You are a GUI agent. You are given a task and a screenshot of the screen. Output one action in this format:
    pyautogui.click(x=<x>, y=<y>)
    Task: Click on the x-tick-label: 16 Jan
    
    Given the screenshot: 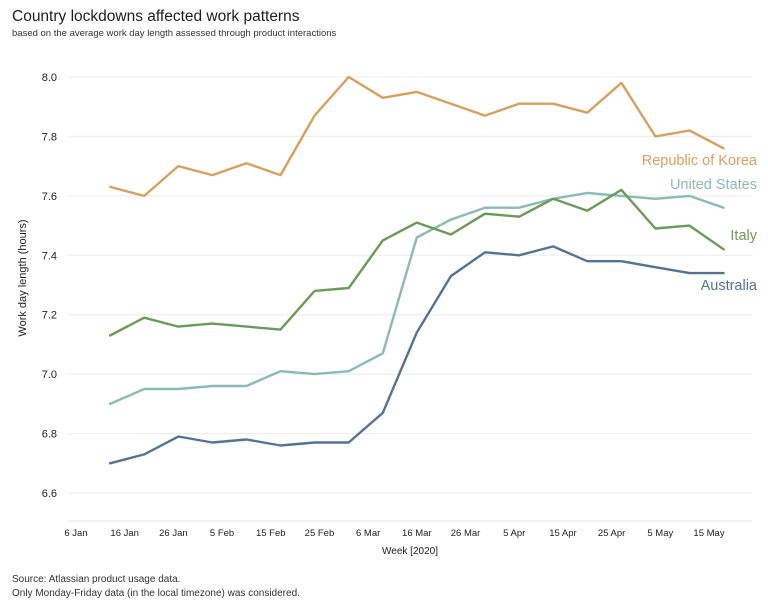 What is the action you would take?
    pyautogui.click(x=124, y=533)
    